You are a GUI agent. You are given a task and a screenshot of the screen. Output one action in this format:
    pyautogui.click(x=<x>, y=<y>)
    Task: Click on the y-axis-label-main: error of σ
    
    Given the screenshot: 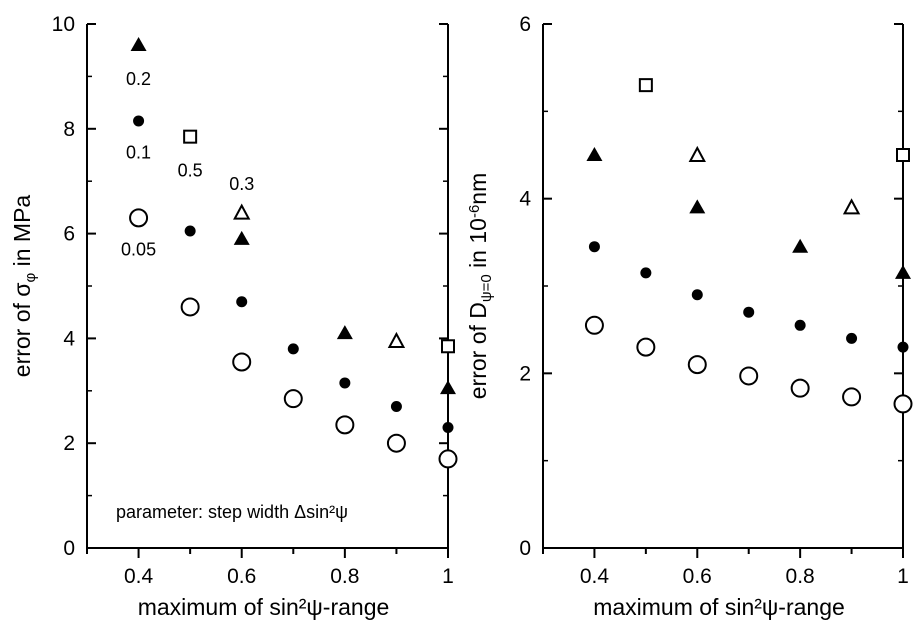 What is the action you would take?
    pyautogui.click(x=22, y=330)
    